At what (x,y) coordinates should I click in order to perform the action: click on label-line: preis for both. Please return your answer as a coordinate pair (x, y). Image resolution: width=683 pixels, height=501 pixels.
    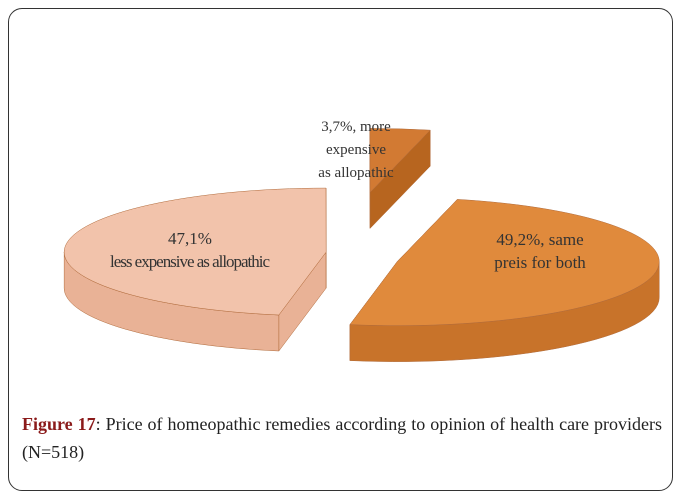
    Looking at the image, I should click on (540, 262).